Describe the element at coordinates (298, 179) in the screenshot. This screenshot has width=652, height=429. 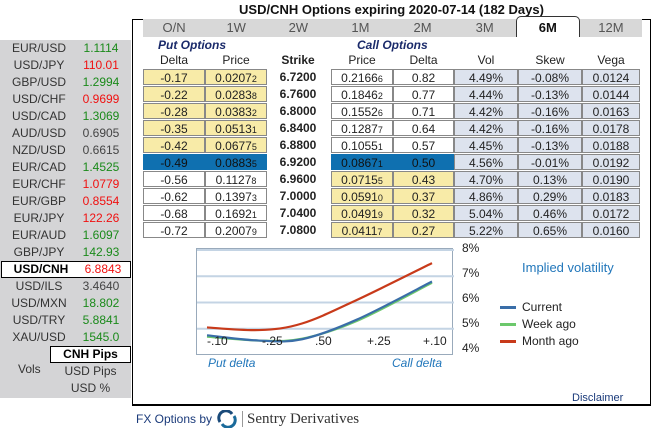
I see `strike-value: 6.9600` at that location.